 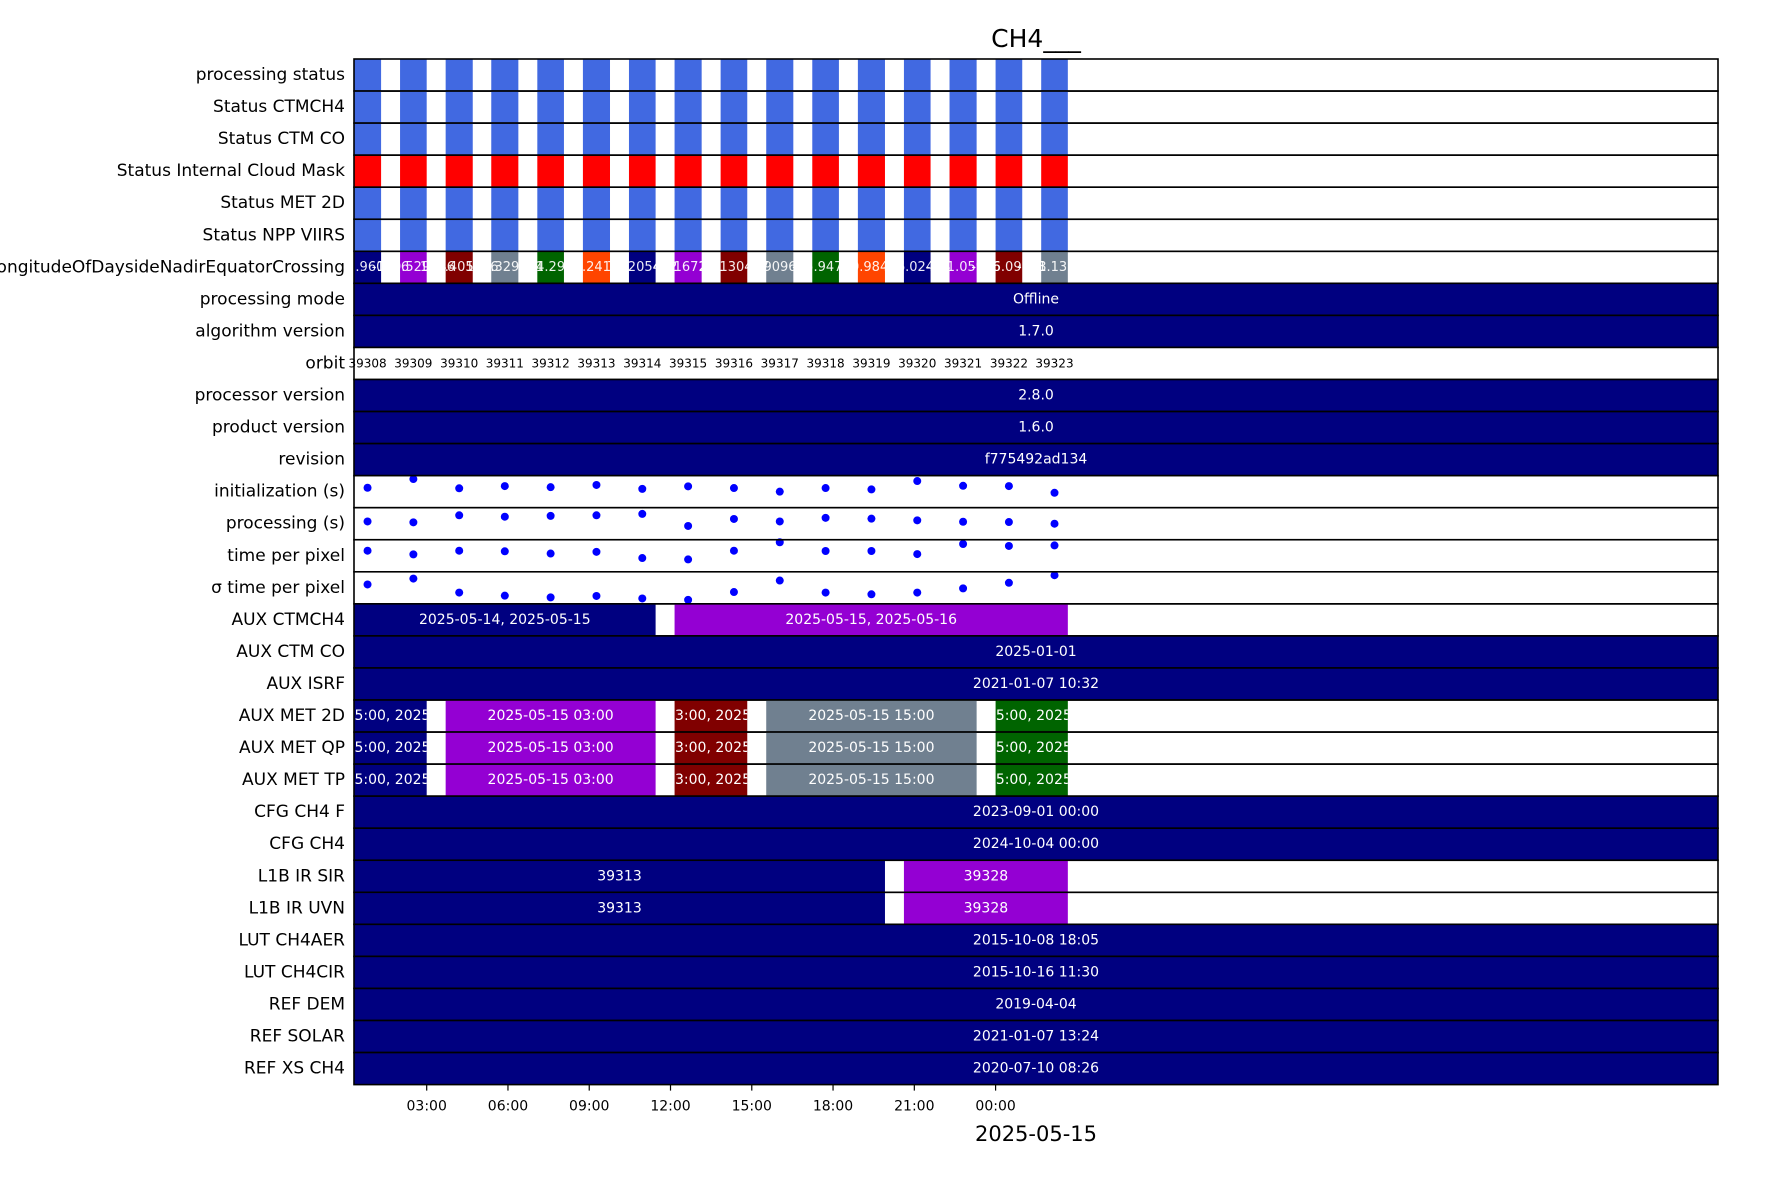 What do you see at coordinates (986, 908) in the screenshot?
I see `segment-value: 39328` at bounding box center [986, 908].